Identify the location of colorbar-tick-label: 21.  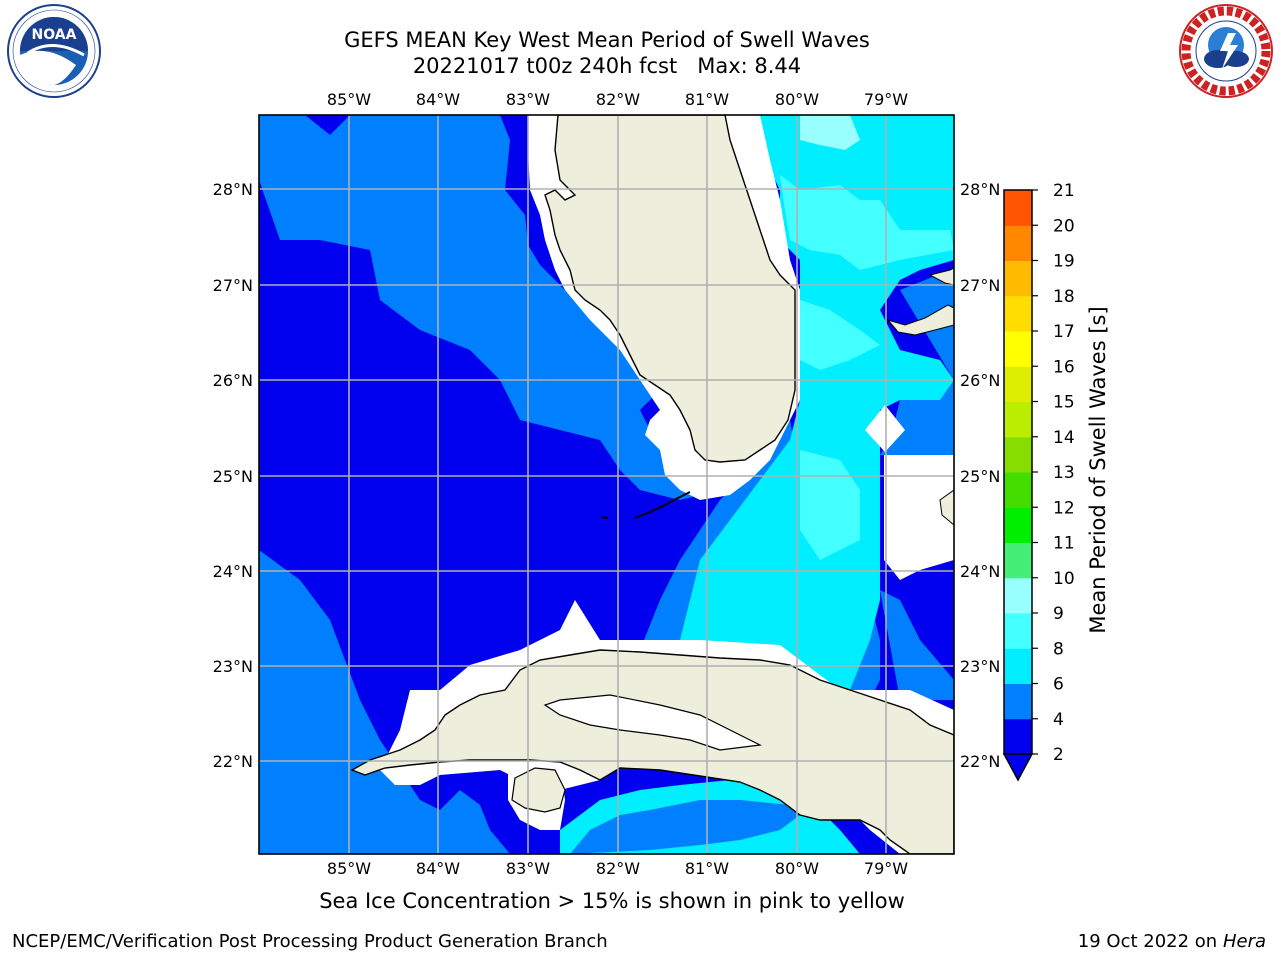
(1064, 191).